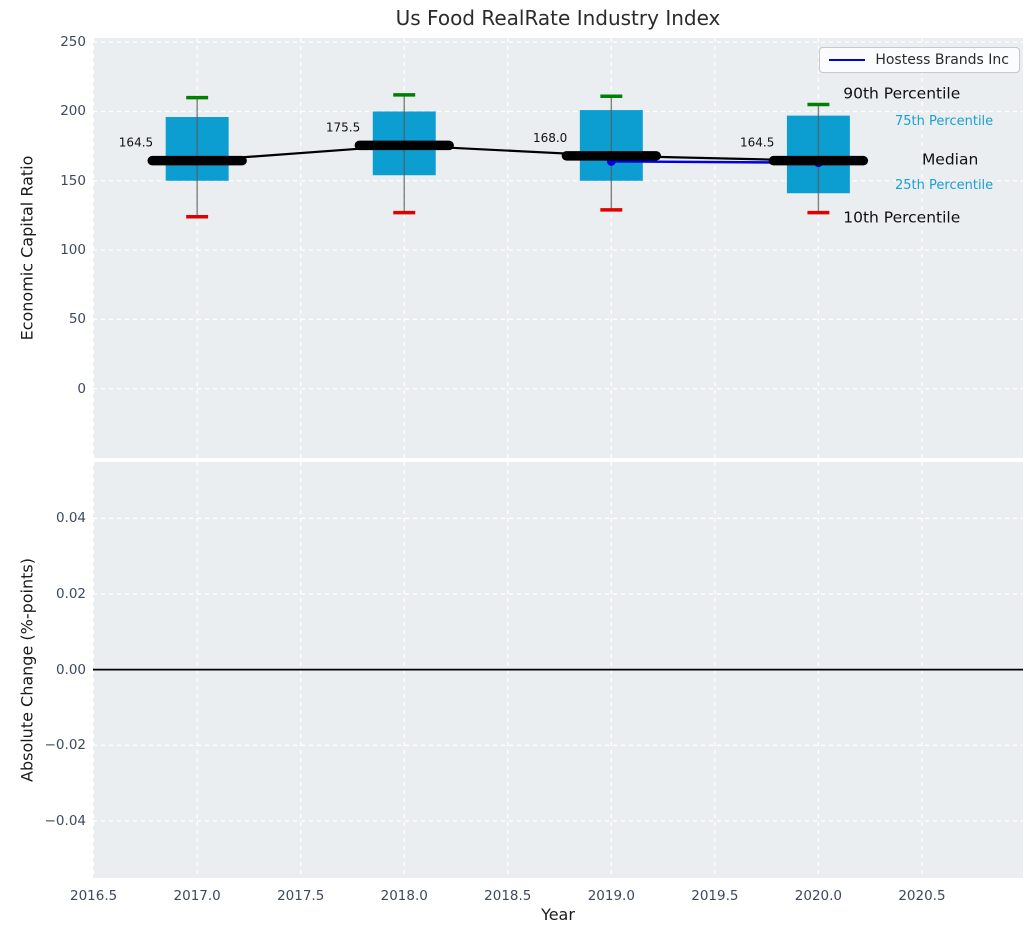 Image resolution: width=1034 pixels, height=942 pixels. What do you see at coordinates (73, 111) in the screenshot?
I see `y-tick-label: 200` at bounding box center [73, 111].